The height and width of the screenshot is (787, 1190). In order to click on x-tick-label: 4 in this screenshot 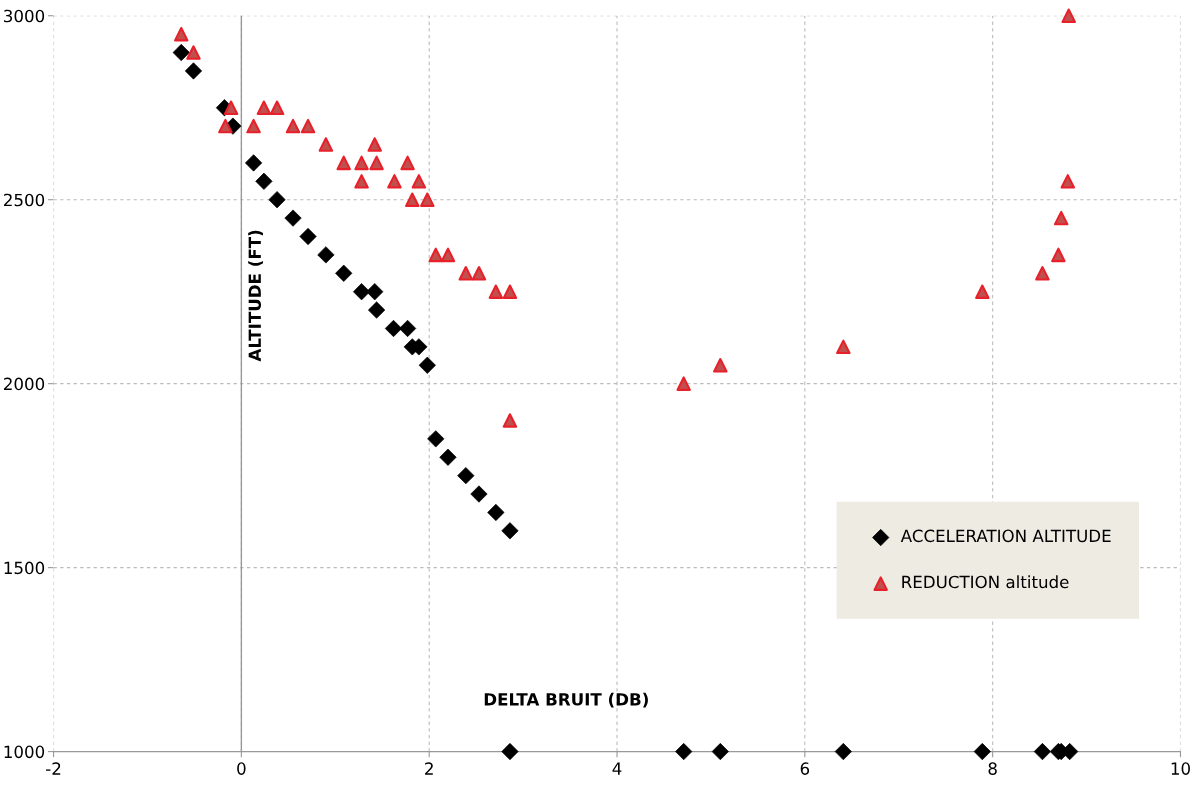, I will do `click(617, 768)`.